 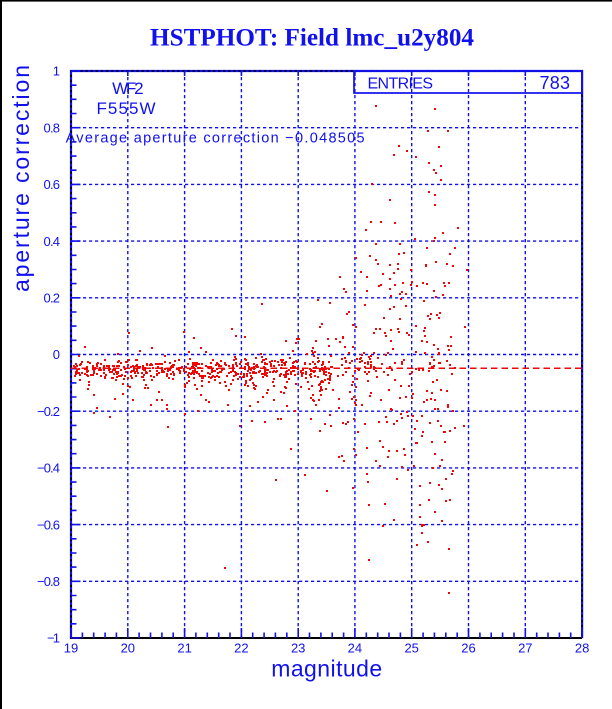 I want to click on svg-text: aperture correction, so click(x=21, y=178).